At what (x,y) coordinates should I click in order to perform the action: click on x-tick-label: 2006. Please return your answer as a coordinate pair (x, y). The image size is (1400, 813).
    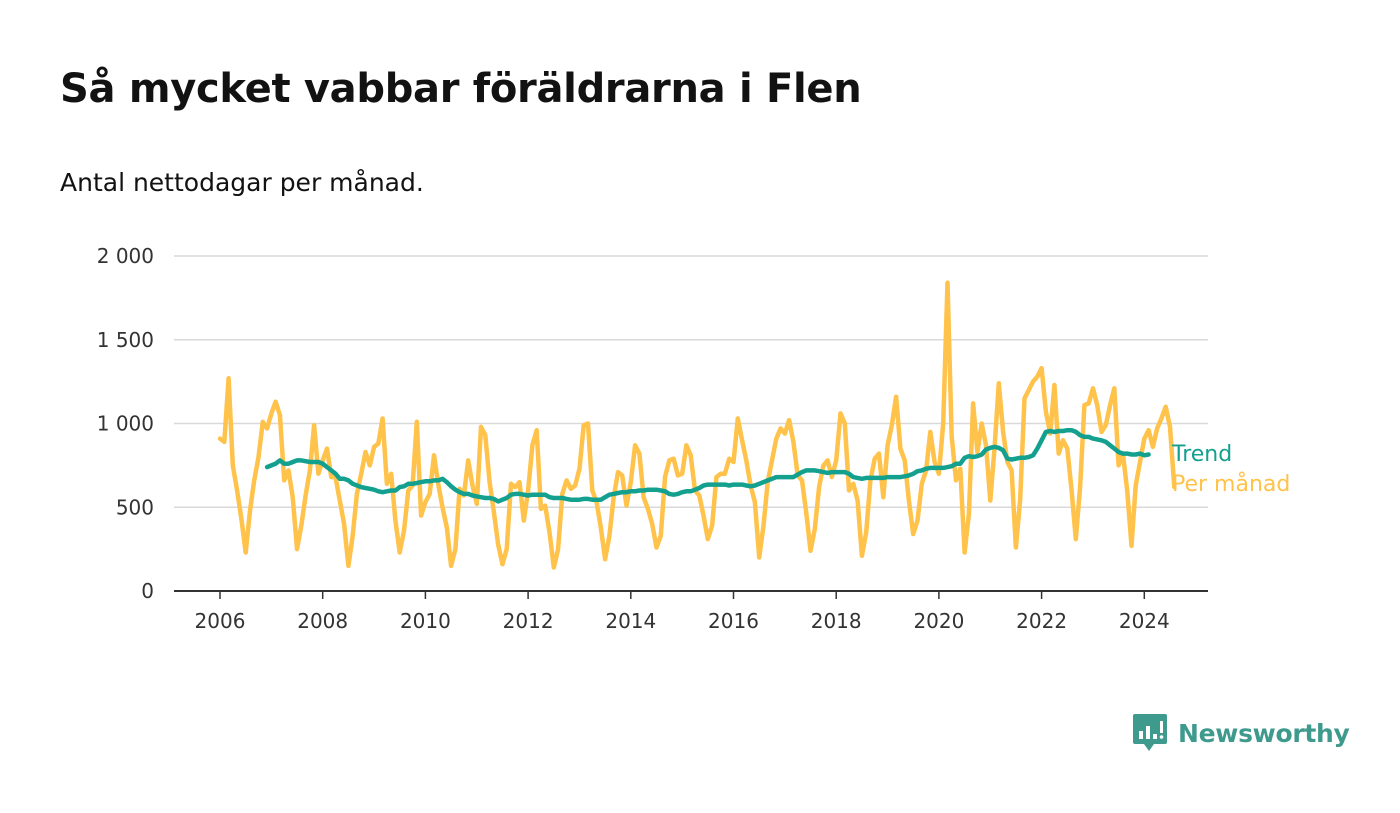
    Looking at the image, I should click on (220, 621).